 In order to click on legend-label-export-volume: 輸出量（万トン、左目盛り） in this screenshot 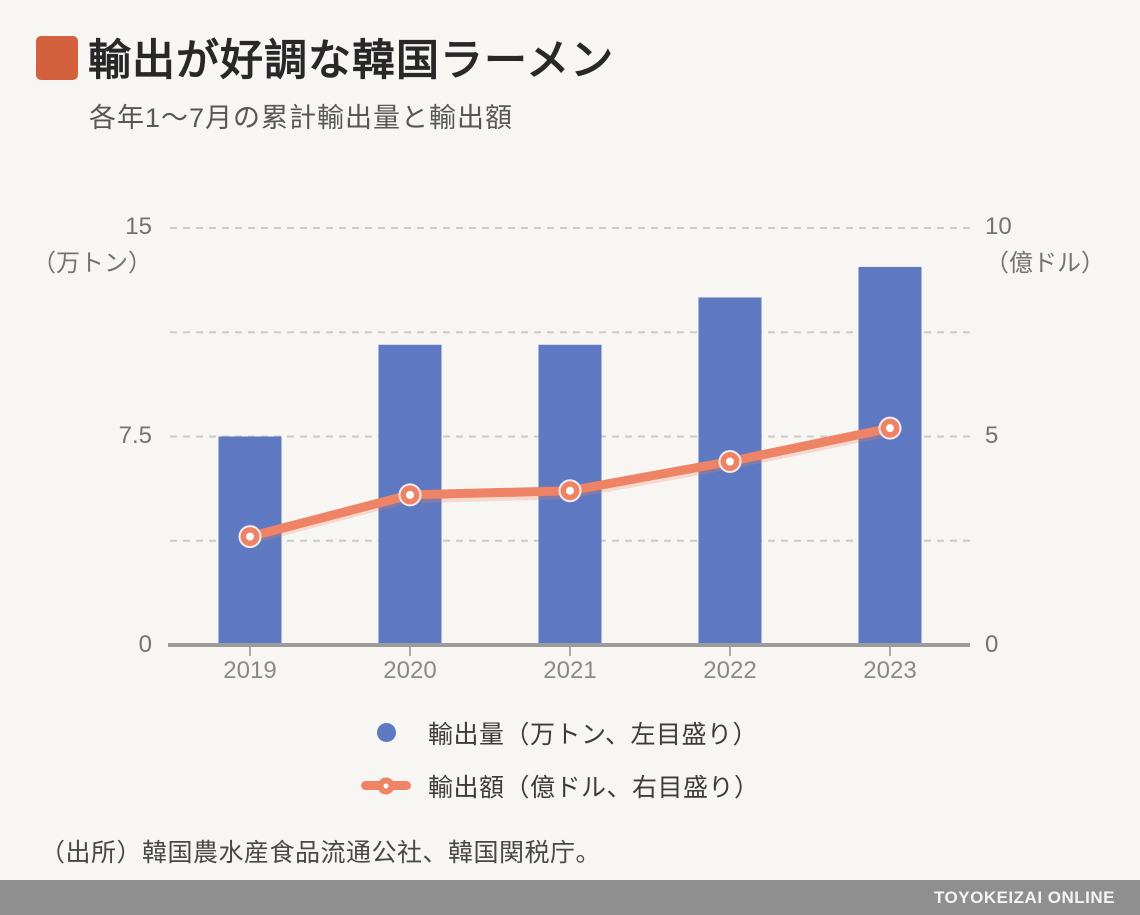, I will do `click(593, 734)`.